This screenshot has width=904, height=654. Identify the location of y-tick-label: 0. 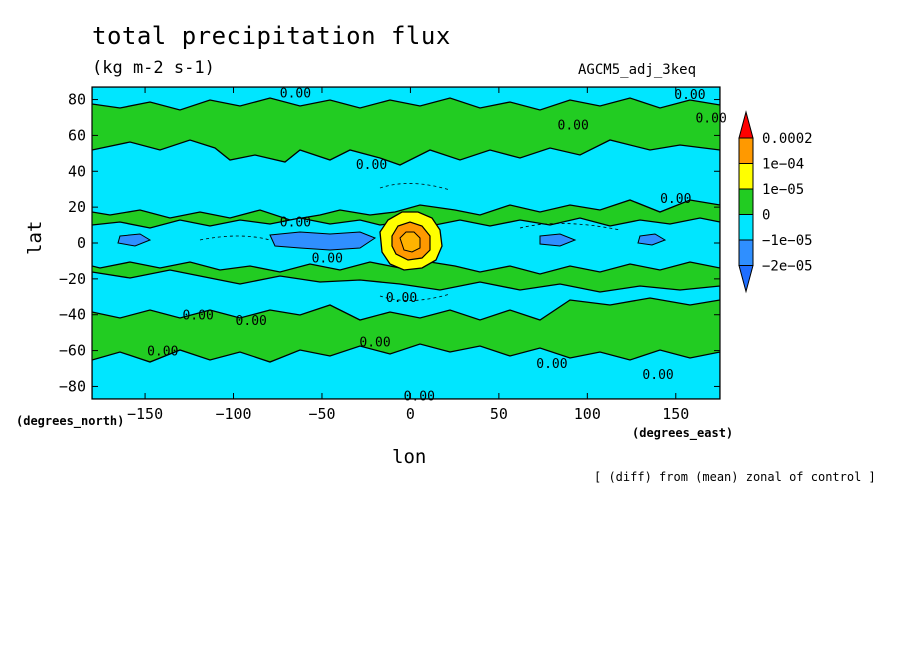
(81, 243).